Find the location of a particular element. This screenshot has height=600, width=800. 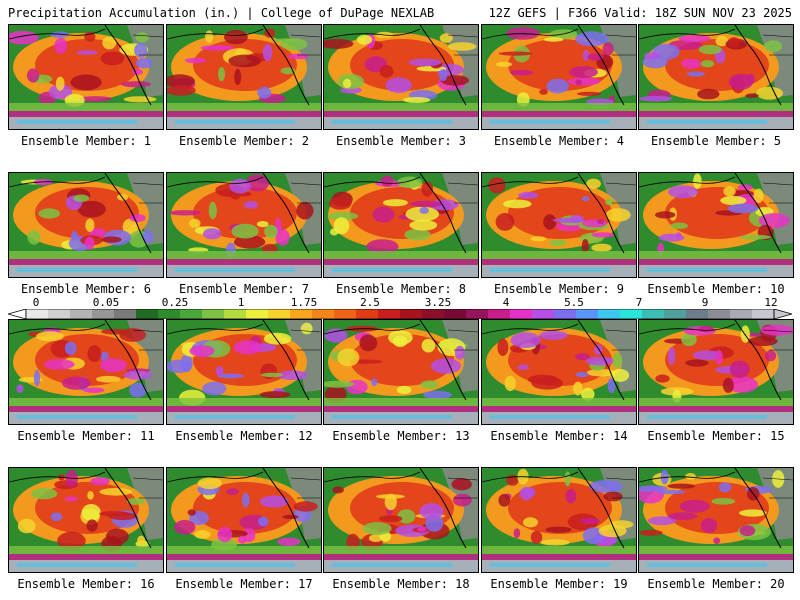

ensemble-member-label: Ensemble Member: 12 is located at coordinates (244, 436).